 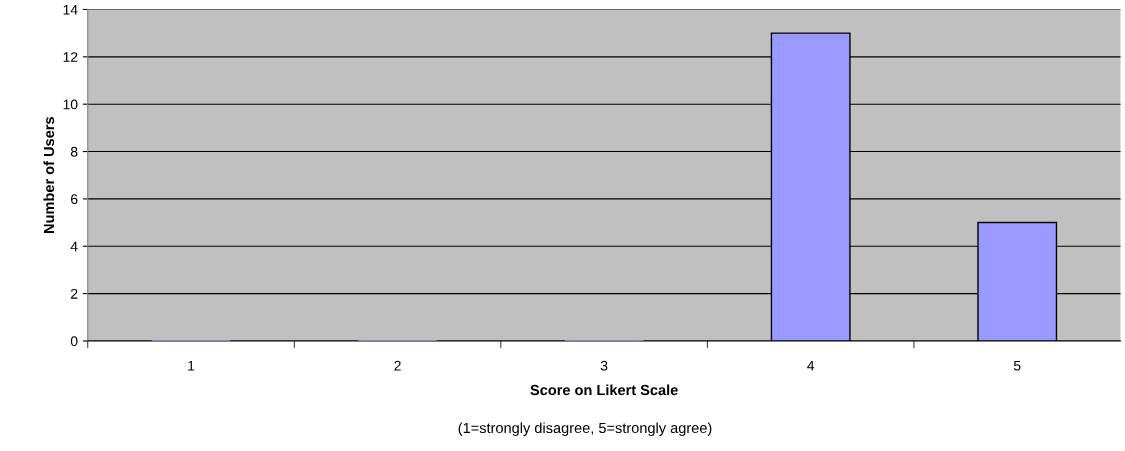 I want to click on y-tick-label: 0, so click(x=74, y=341).